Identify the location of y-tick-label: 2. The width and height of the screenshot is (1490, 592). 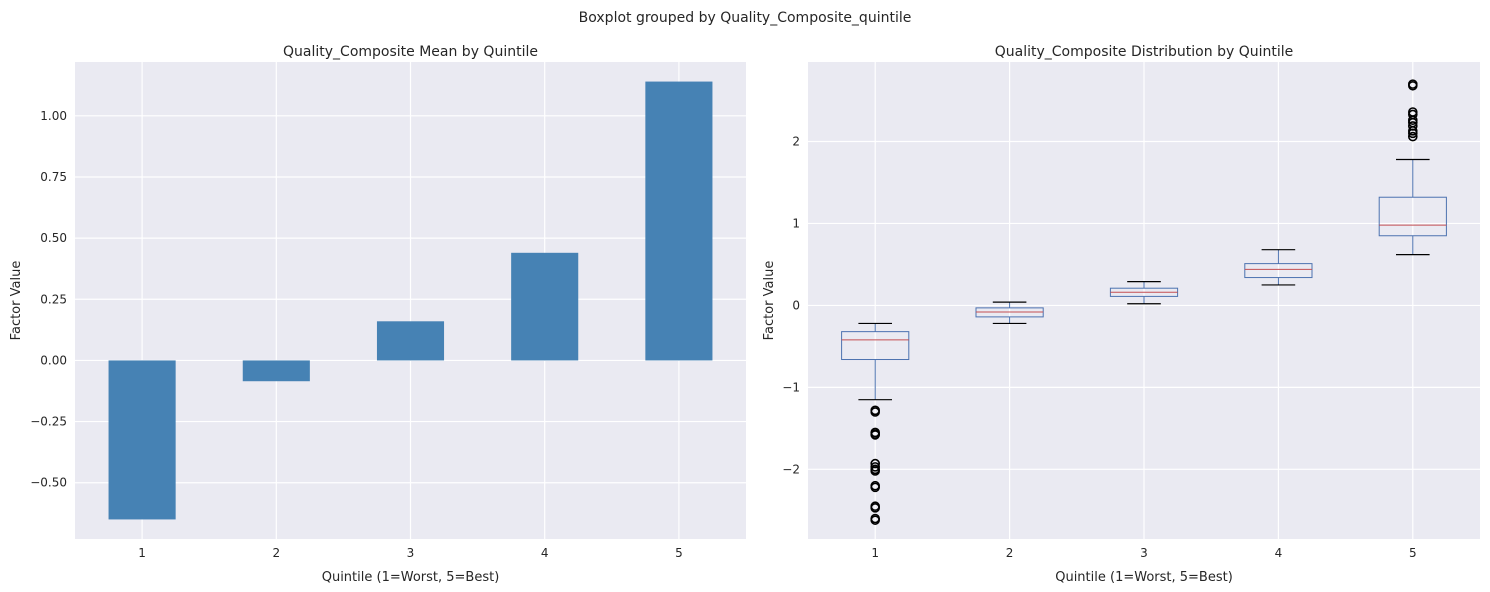
(796, 142).